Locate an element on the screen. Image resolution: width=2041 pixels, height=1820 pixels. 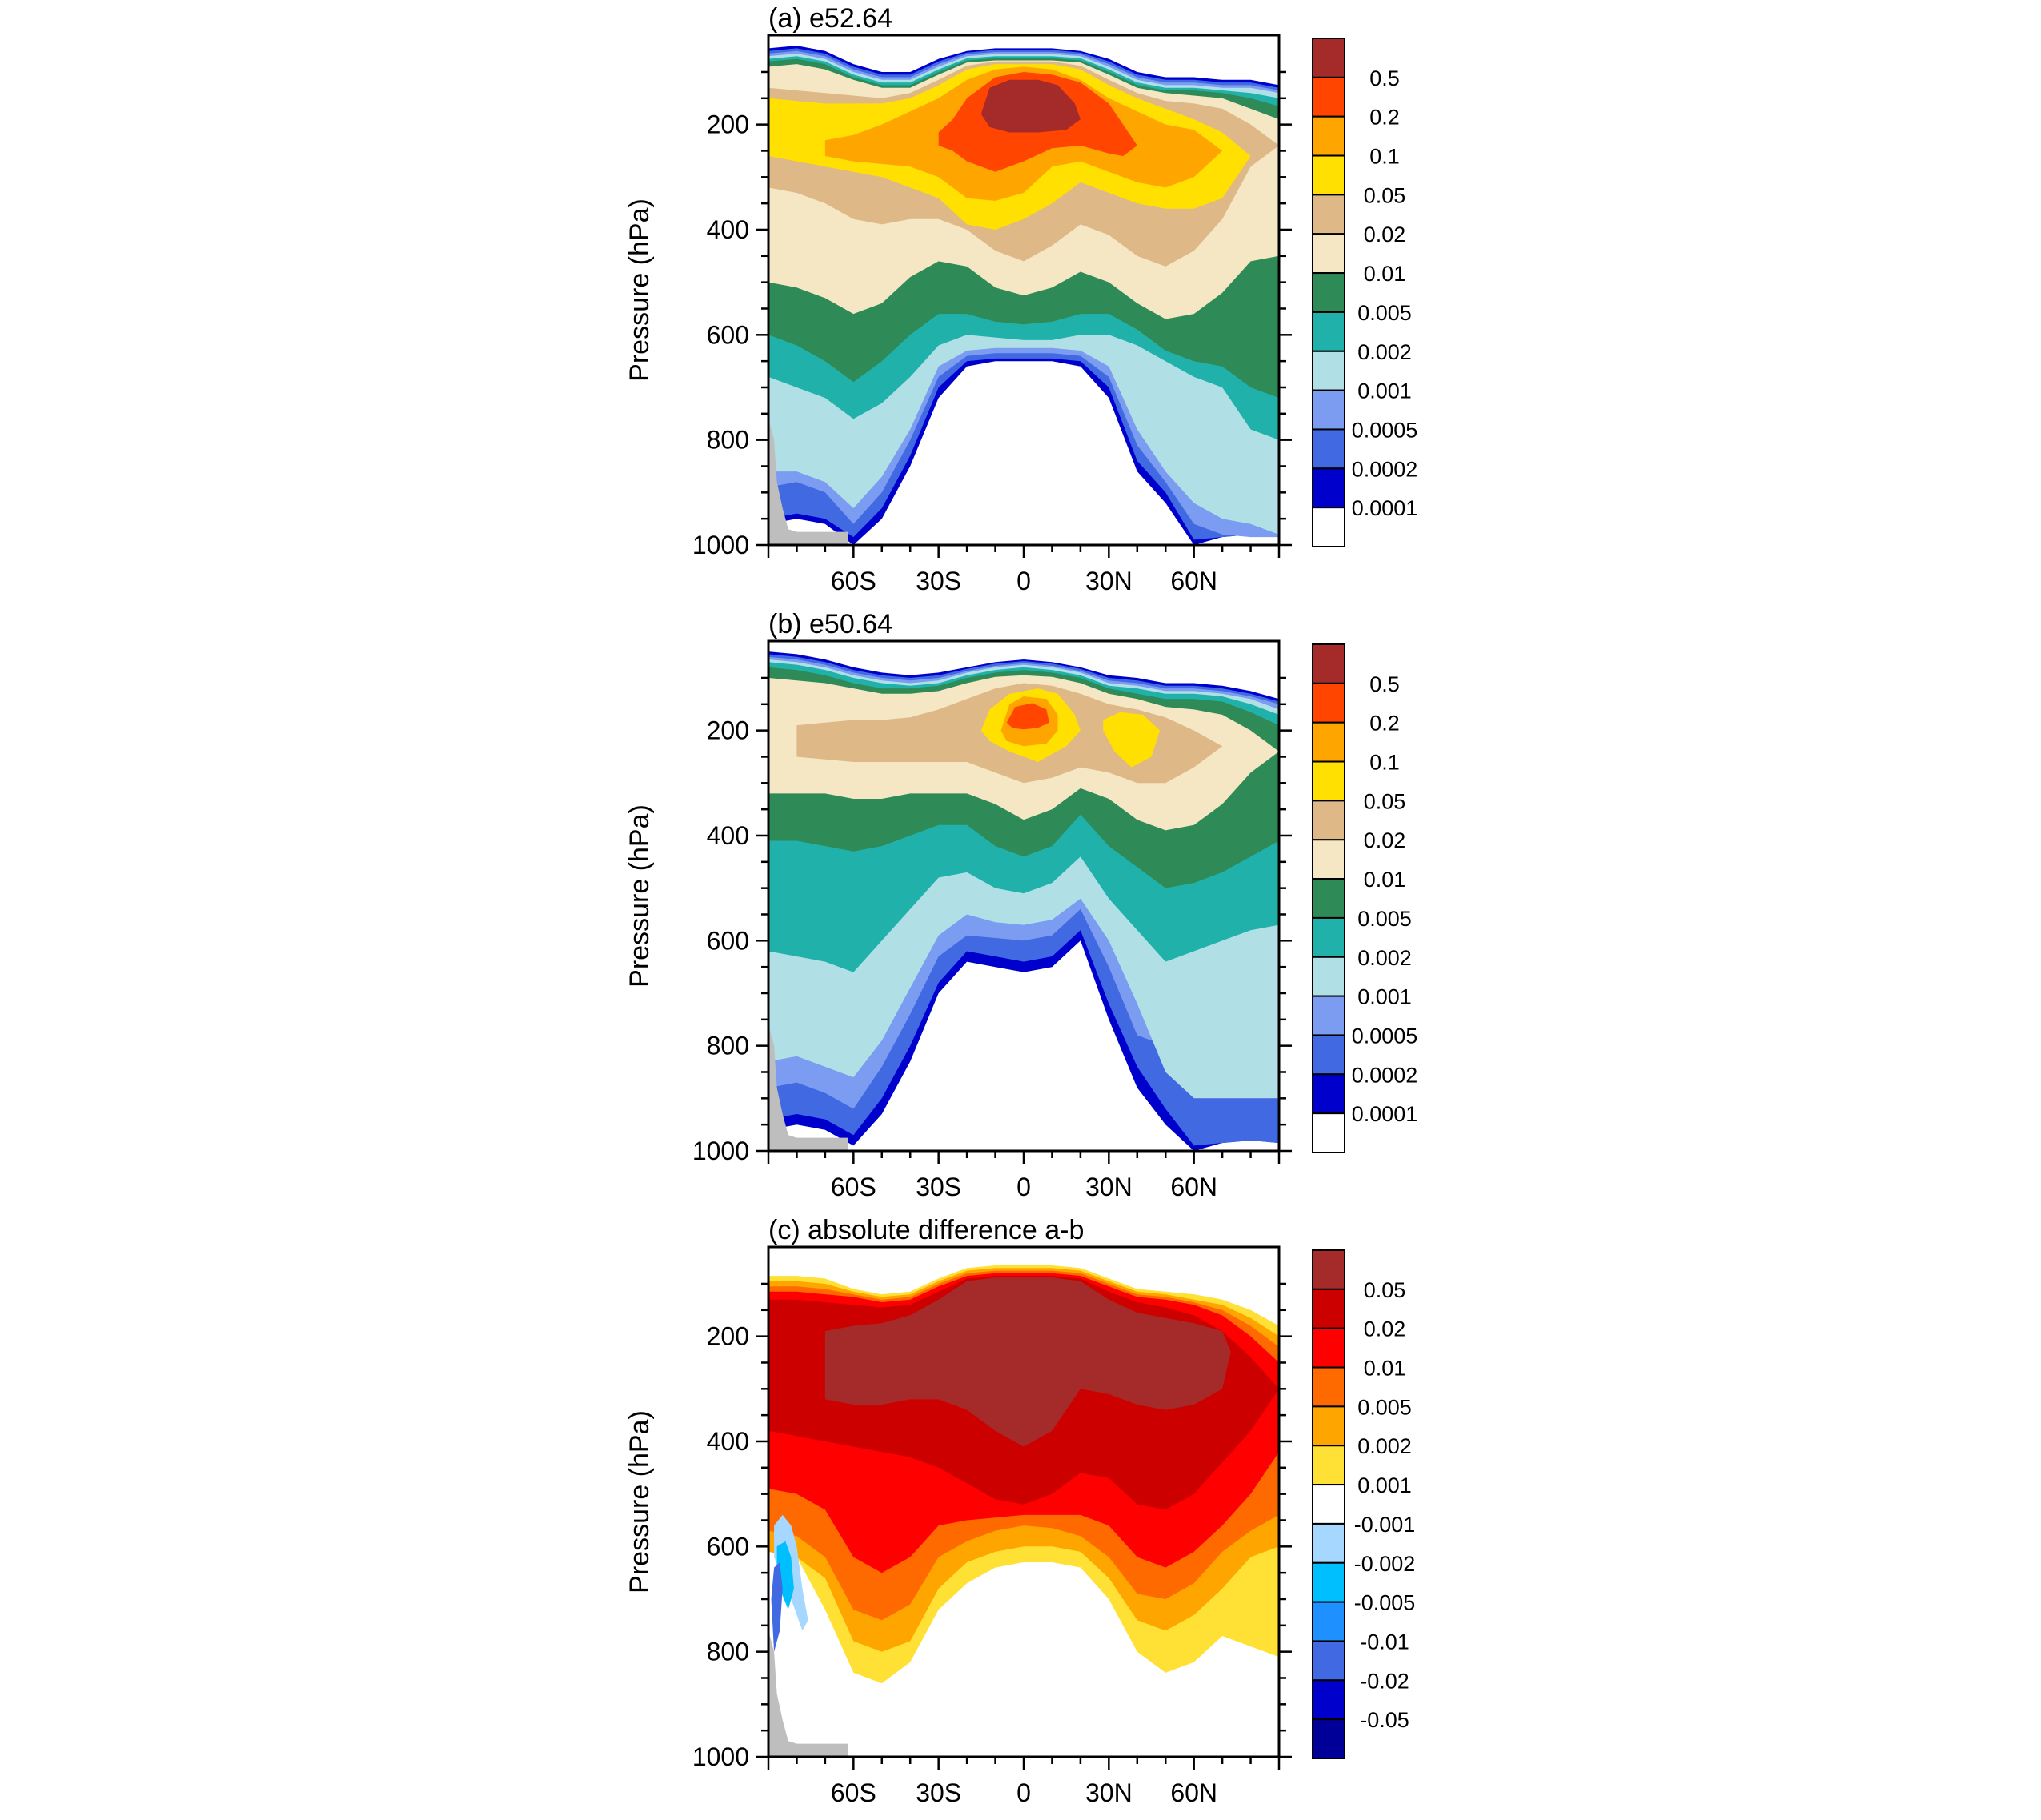
contour-fill-0p2 is located at coordinates (1028, 716).